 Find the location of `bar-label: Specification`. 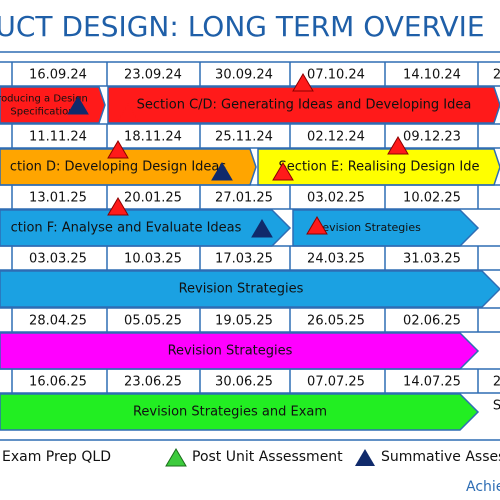

bar-label: Specification is located at coordinates (42, 112).